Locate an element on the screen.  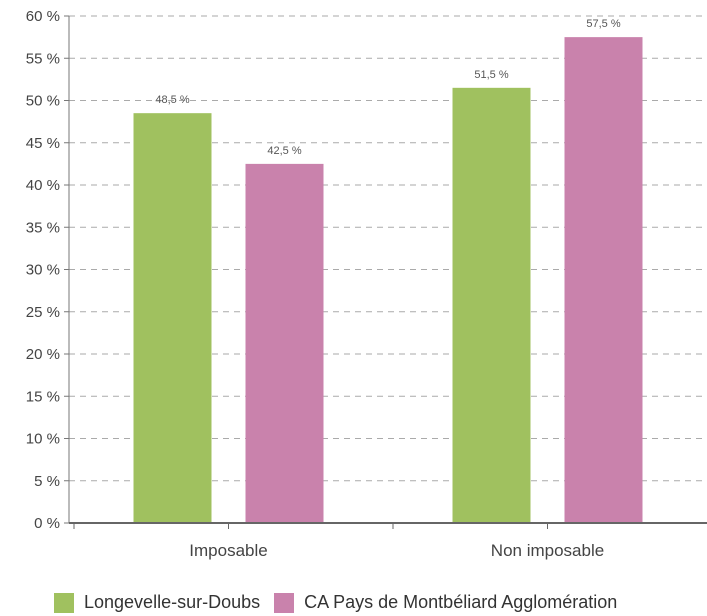
legend-swatch-longevelle is located at coordinates (64, 602).